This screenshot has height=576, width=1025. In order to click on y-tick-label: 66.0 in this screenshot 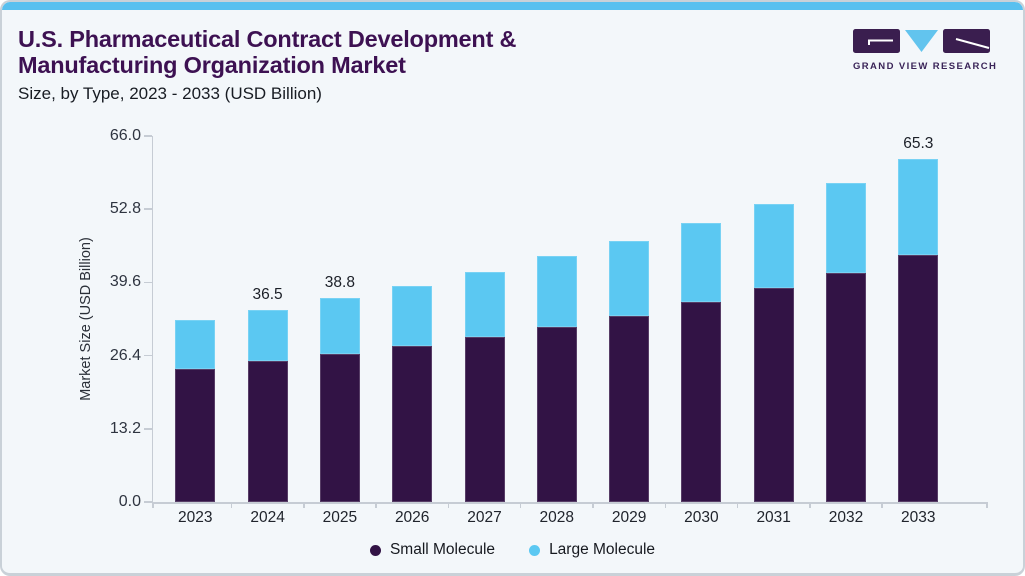, I will do `click(125, 135)`.